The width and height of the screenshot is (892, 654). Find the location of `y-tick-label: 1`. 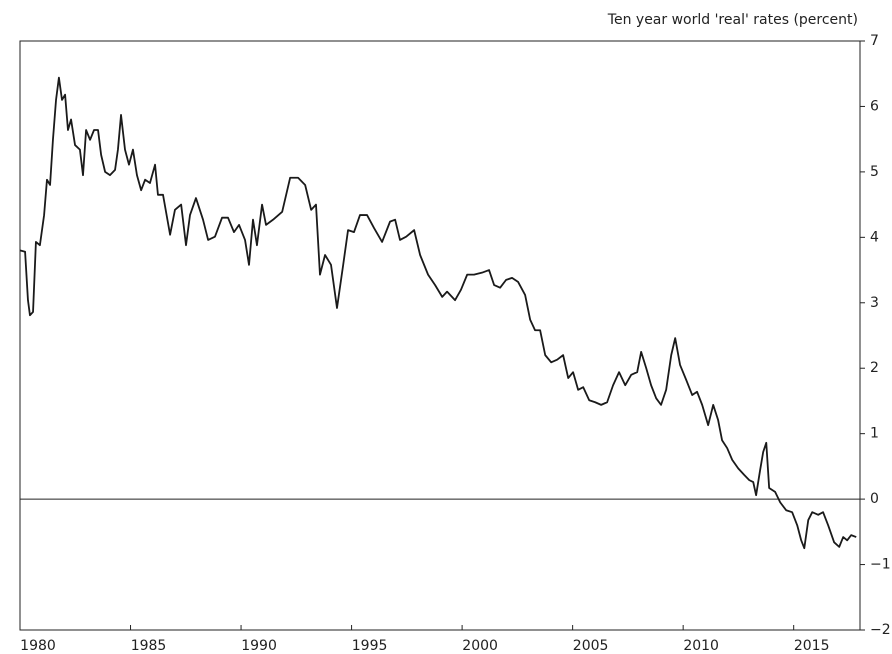

y-tick-label: 1 is located at coordinates (874, 434).